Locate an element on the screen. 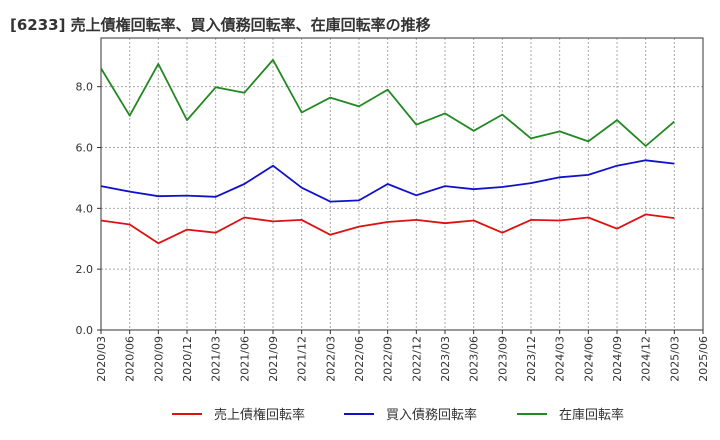 Image resolution: width=720 pixels, height=440 pixels. x-tick-label: 2021/12 is located at coordinates (302, 359).